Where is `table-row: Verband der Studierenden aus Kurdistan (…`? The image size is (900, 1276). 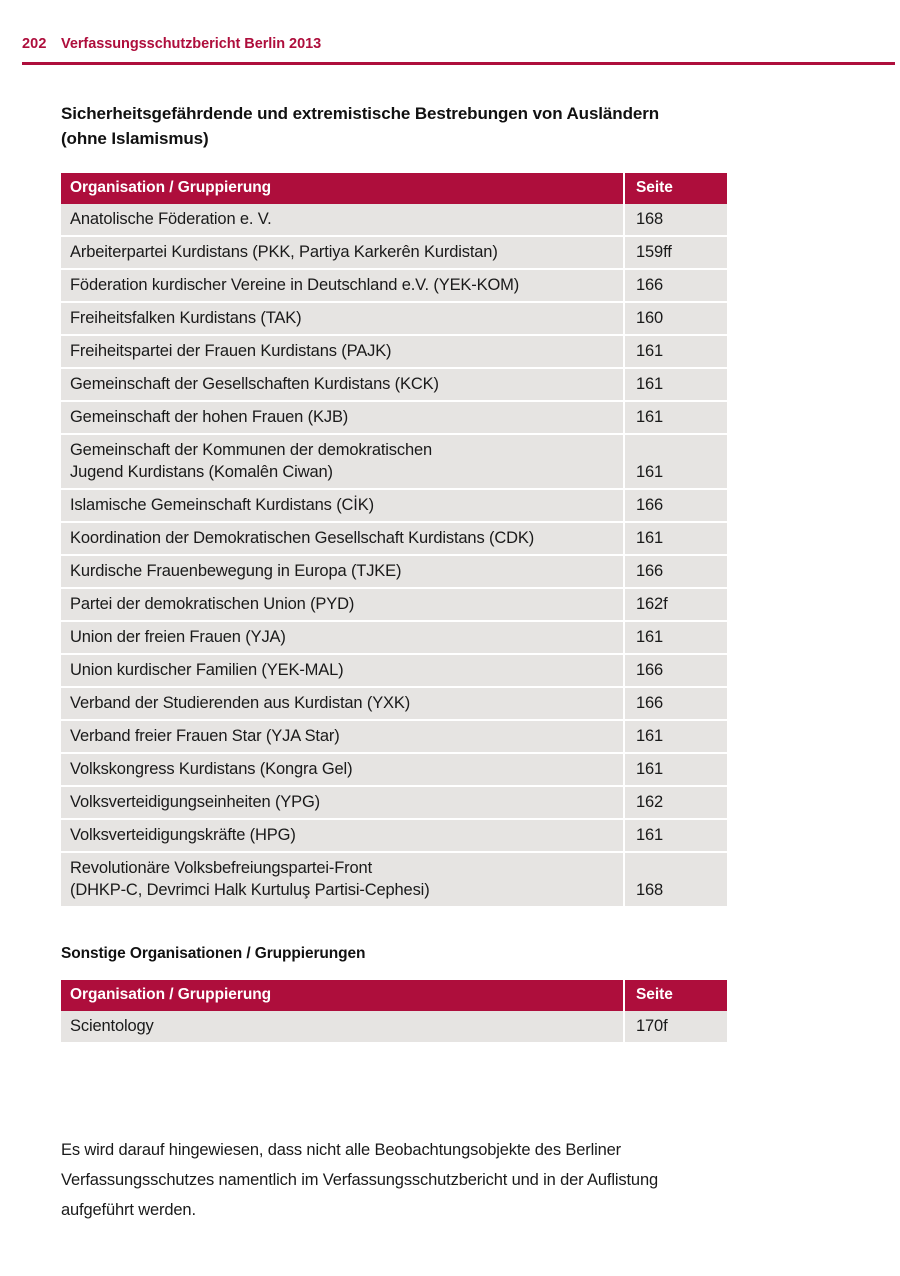
table-row: Verband der Studierenden aus Kurdistan (… is located at coordinates (394, 704).